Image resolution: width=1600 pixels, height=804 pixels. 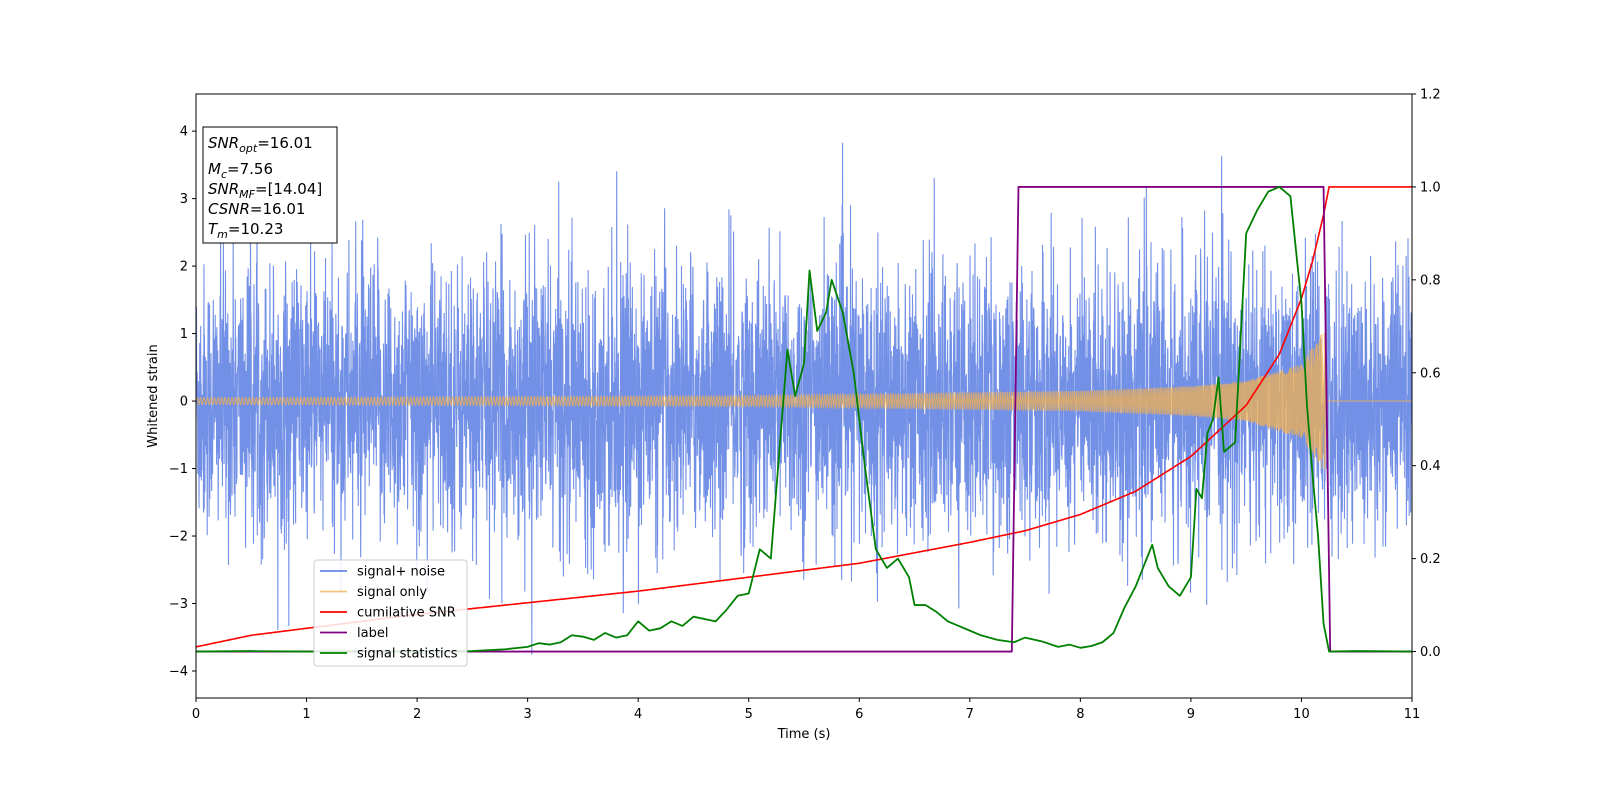 I want to click on y-axis-right: 1.2 1.0 0.8 0.6 0.4 0.2 0.0, so click(x=1426, y=374).